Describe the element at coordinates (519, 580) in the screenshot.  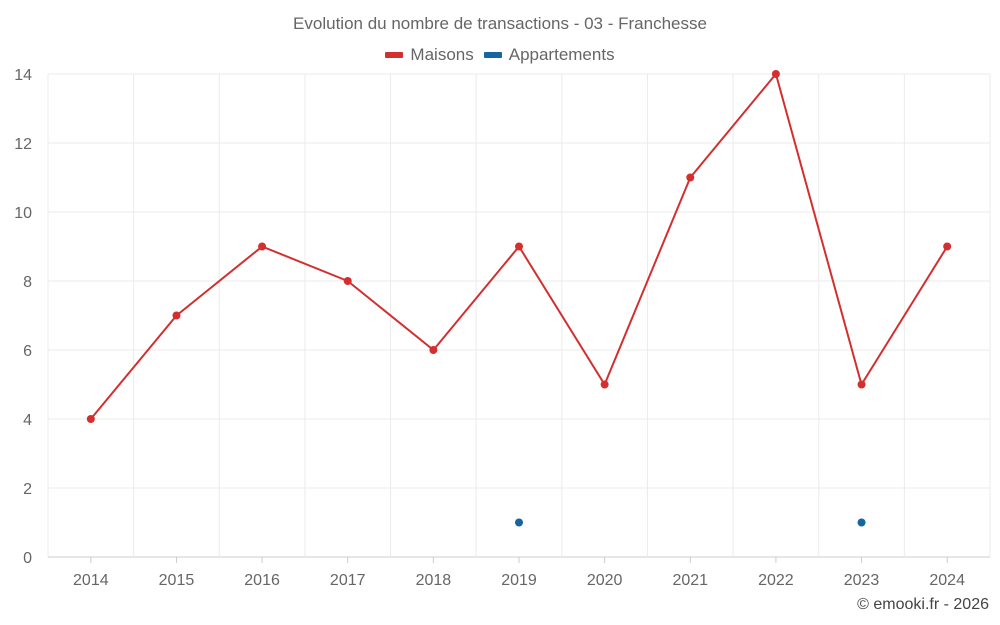
I see `x-tick-label: 2019` at that location.